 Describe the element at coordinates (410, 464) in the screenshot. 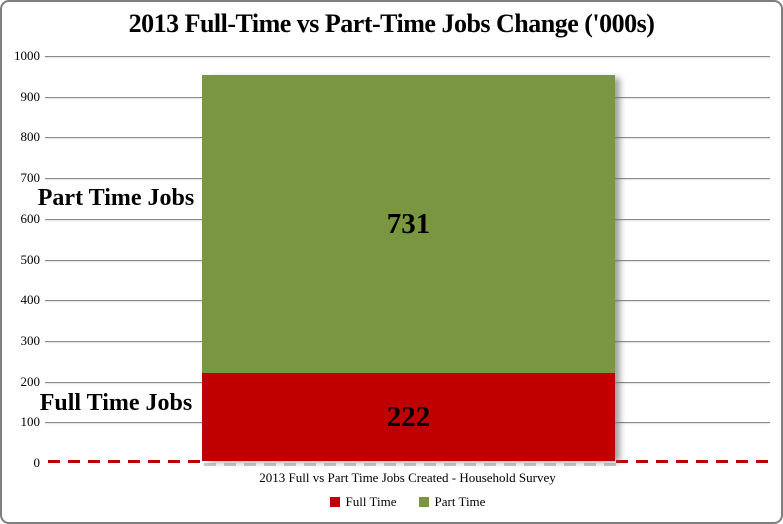

I see `zero-dashed-line-shadow` at that location.